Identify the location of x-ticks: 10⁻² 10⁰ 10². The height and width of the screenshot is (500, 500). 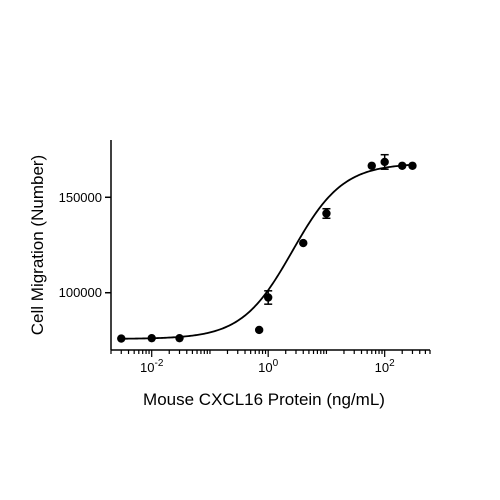
(270, 362).